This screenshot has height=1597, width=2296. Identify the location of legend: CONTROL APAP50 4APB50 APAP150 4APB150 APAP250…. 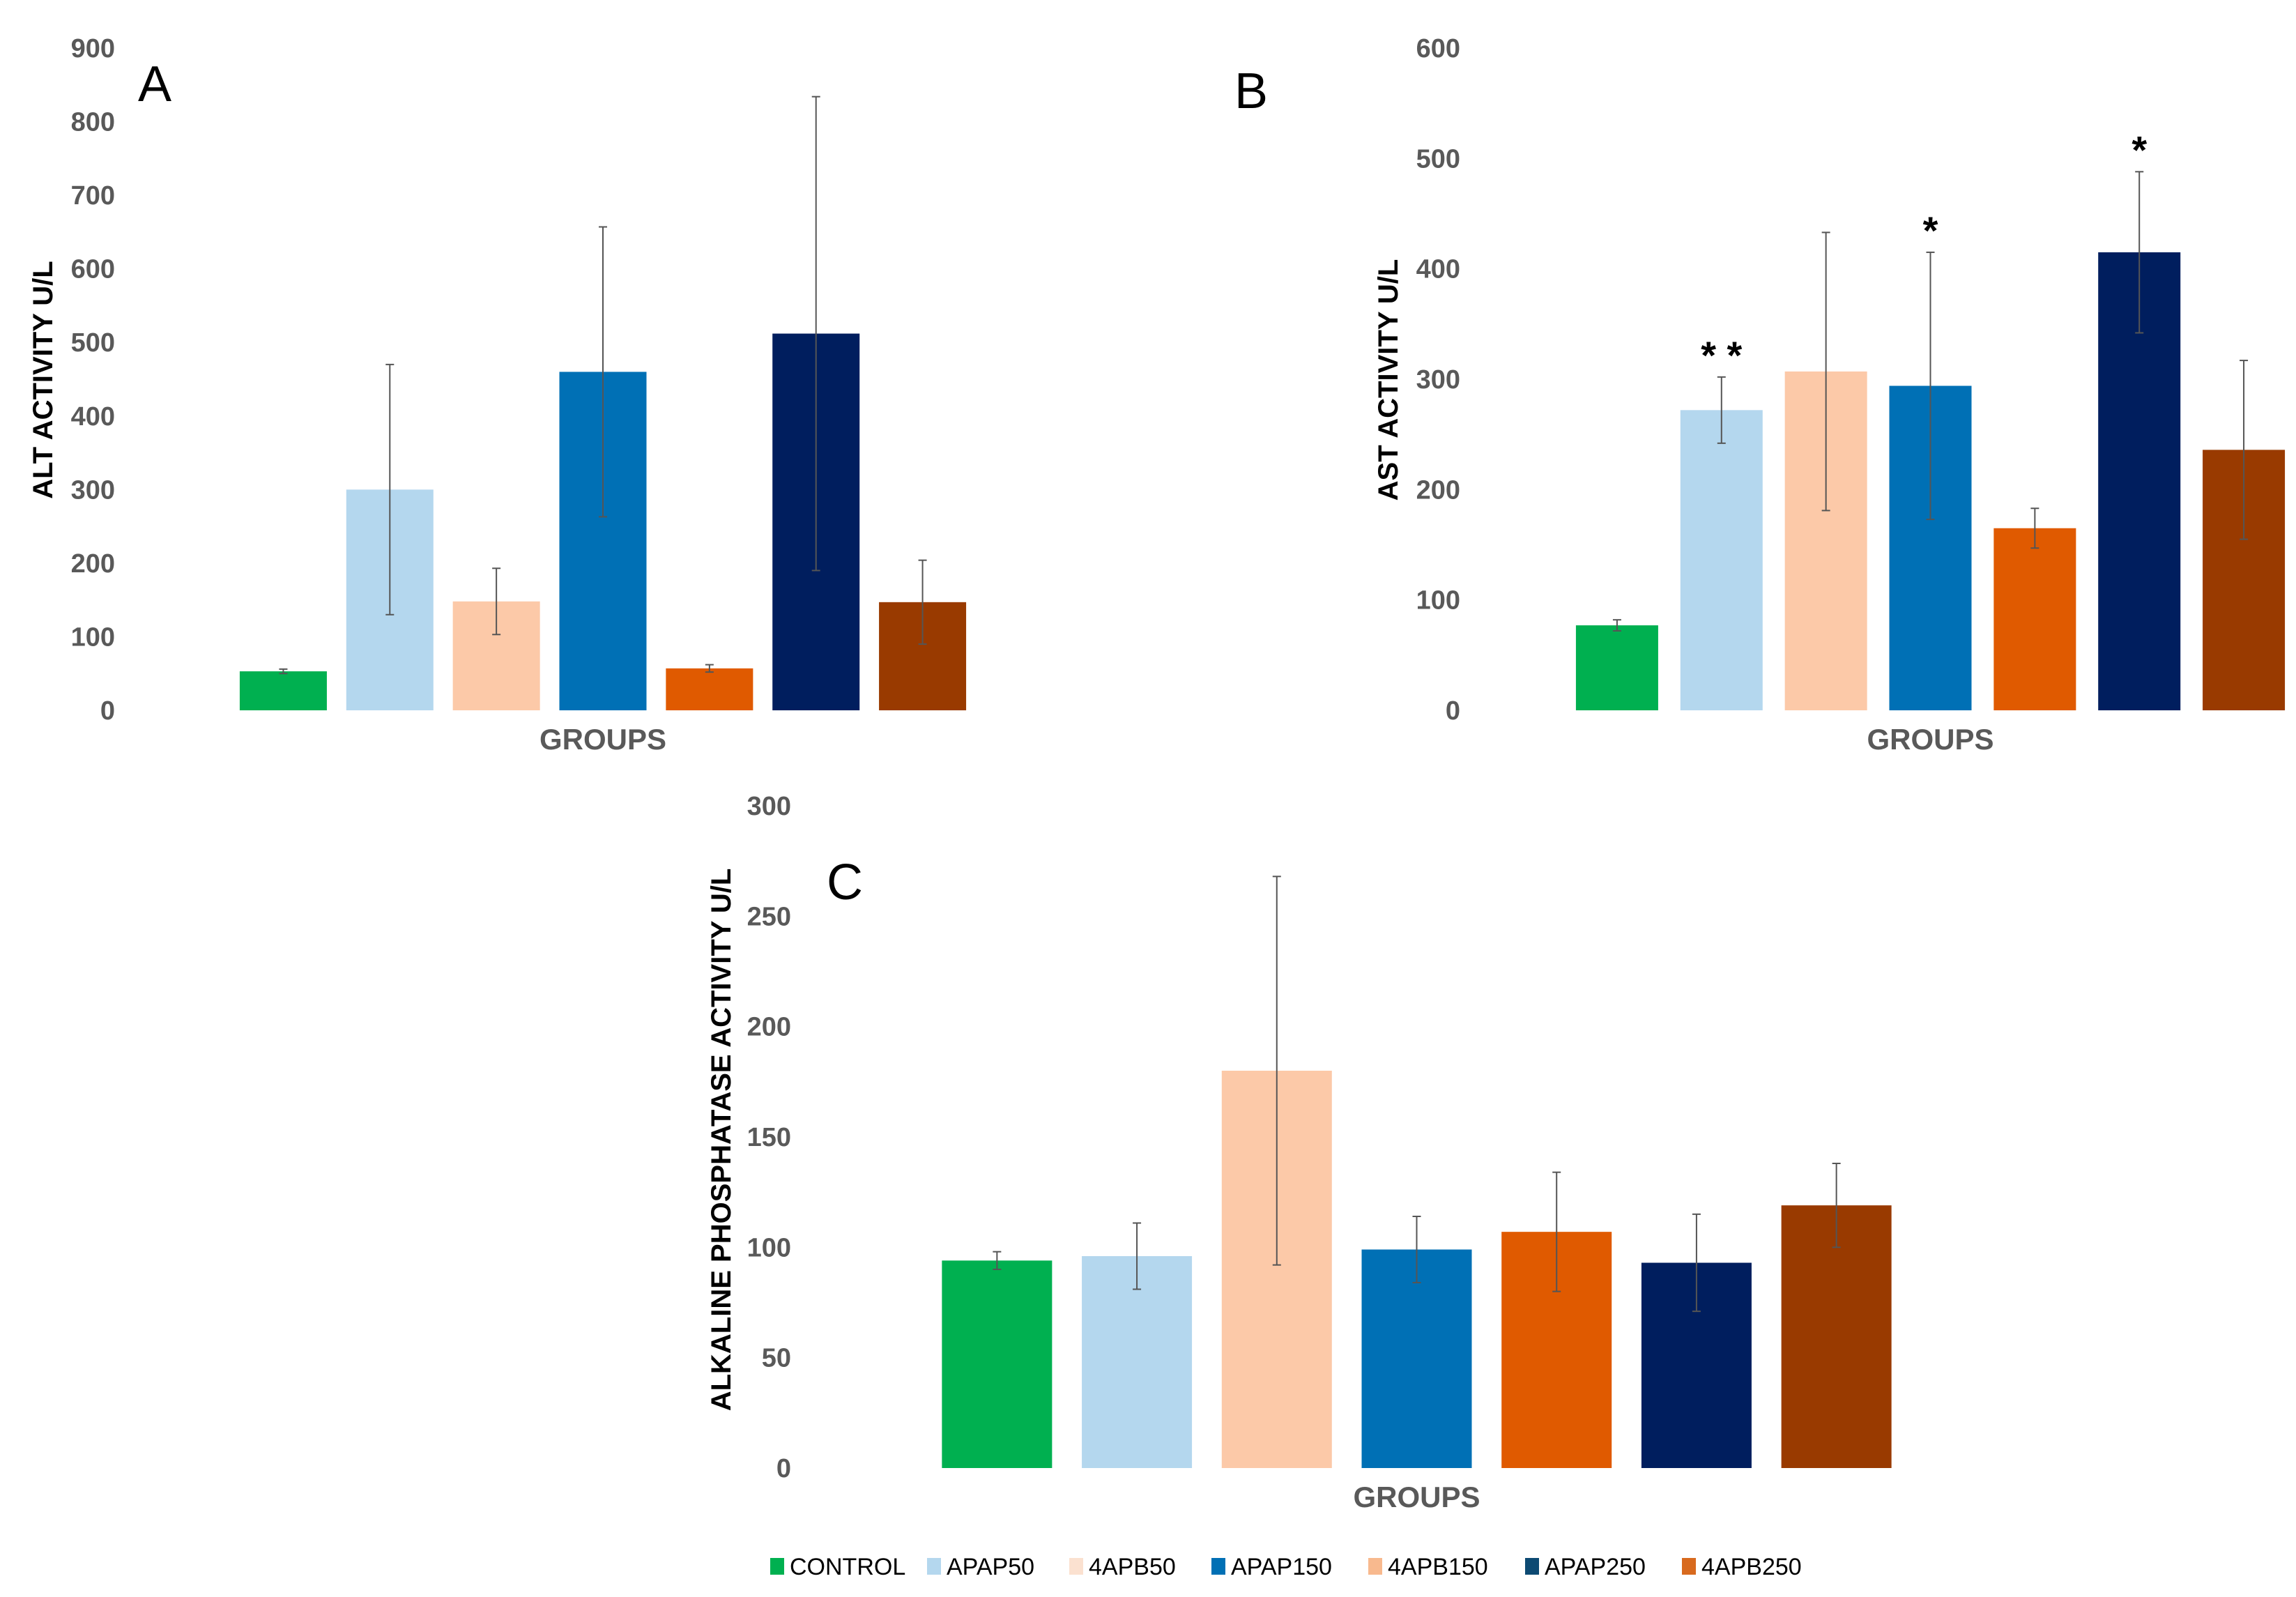
(1286, 1567).